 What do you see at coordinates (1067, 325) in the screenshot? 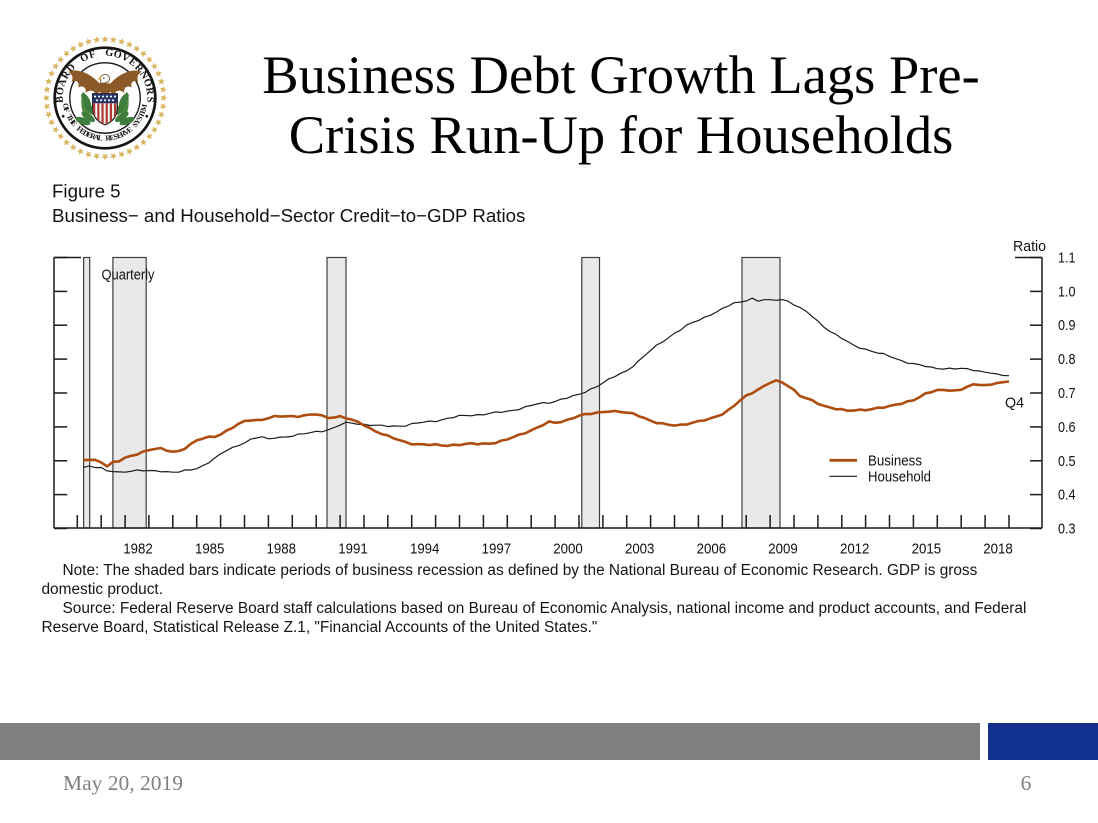
I see `svg-text: 0.9` at bounding box center [1067, 325].